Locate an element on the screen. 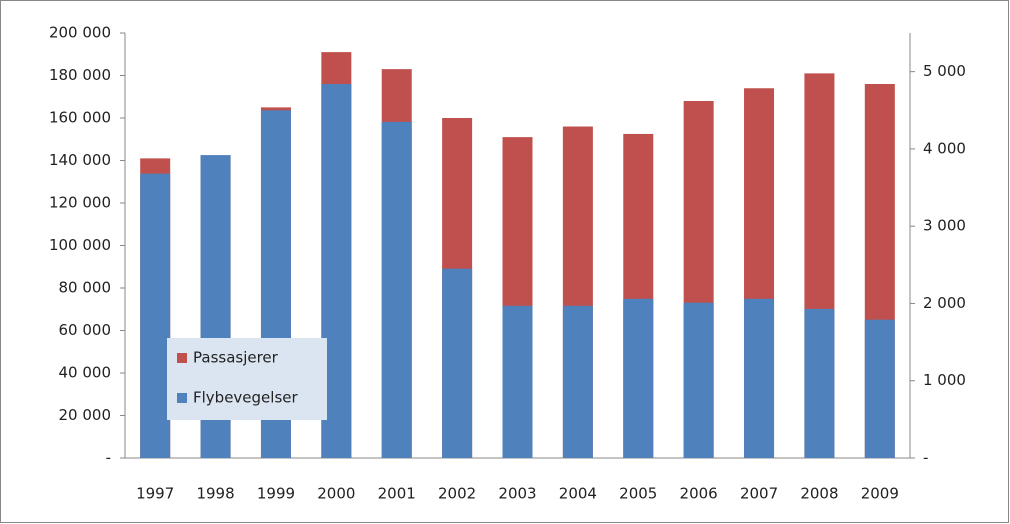  y-tick-label: 40 000 is located at coordinates (85, 373).